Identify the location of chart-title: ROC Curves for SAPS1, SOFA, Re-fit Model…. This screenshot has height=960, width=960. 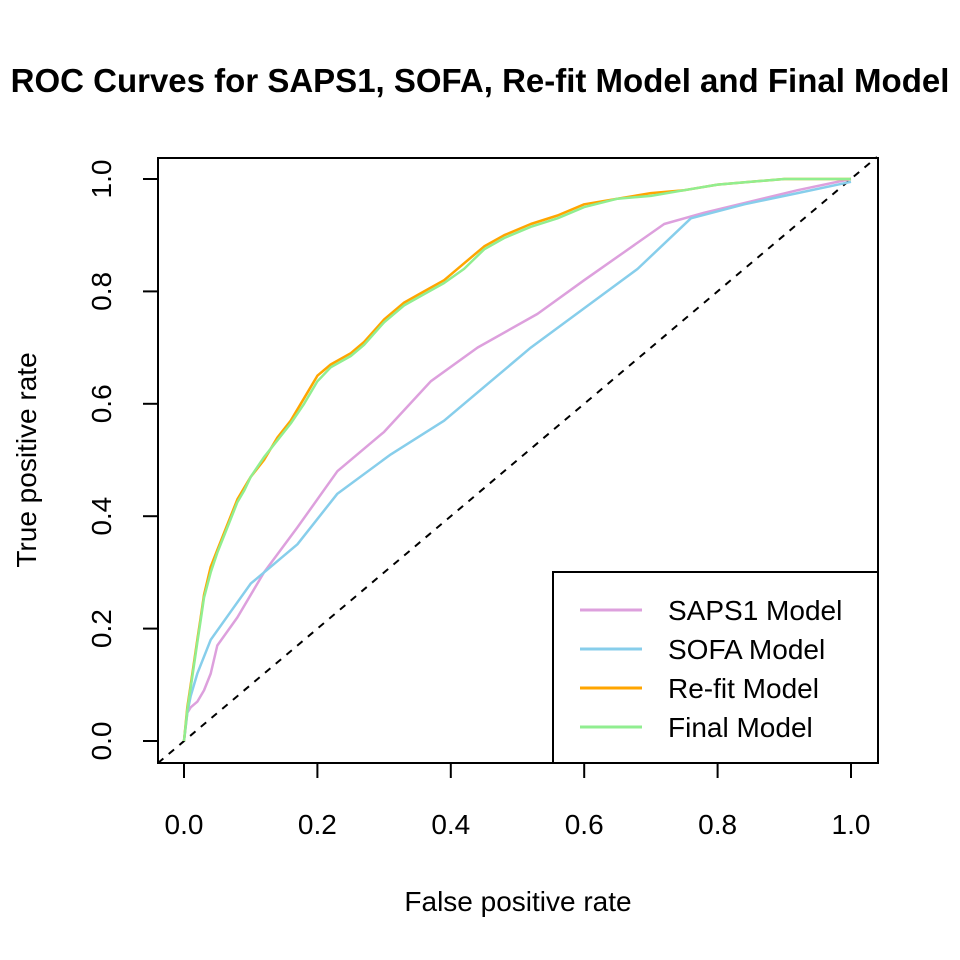
(480, 80).